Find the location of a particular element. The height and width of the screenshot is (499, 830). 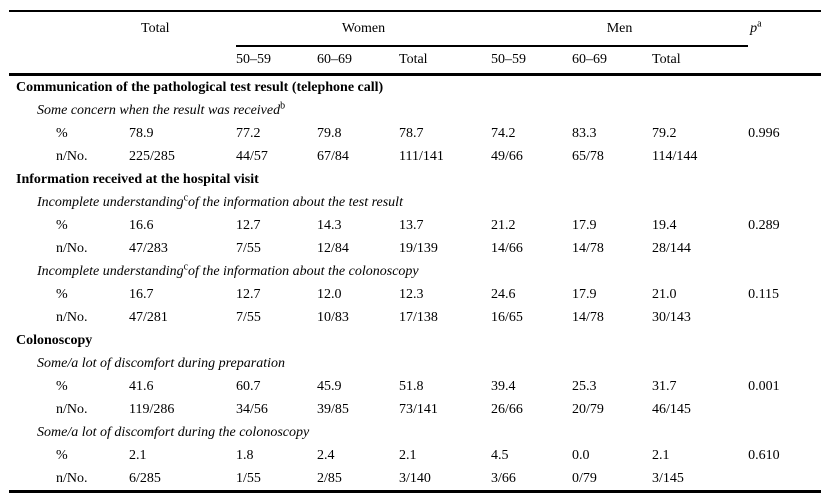

header-rowlabel-spacer is located at coordinates (69, 28).